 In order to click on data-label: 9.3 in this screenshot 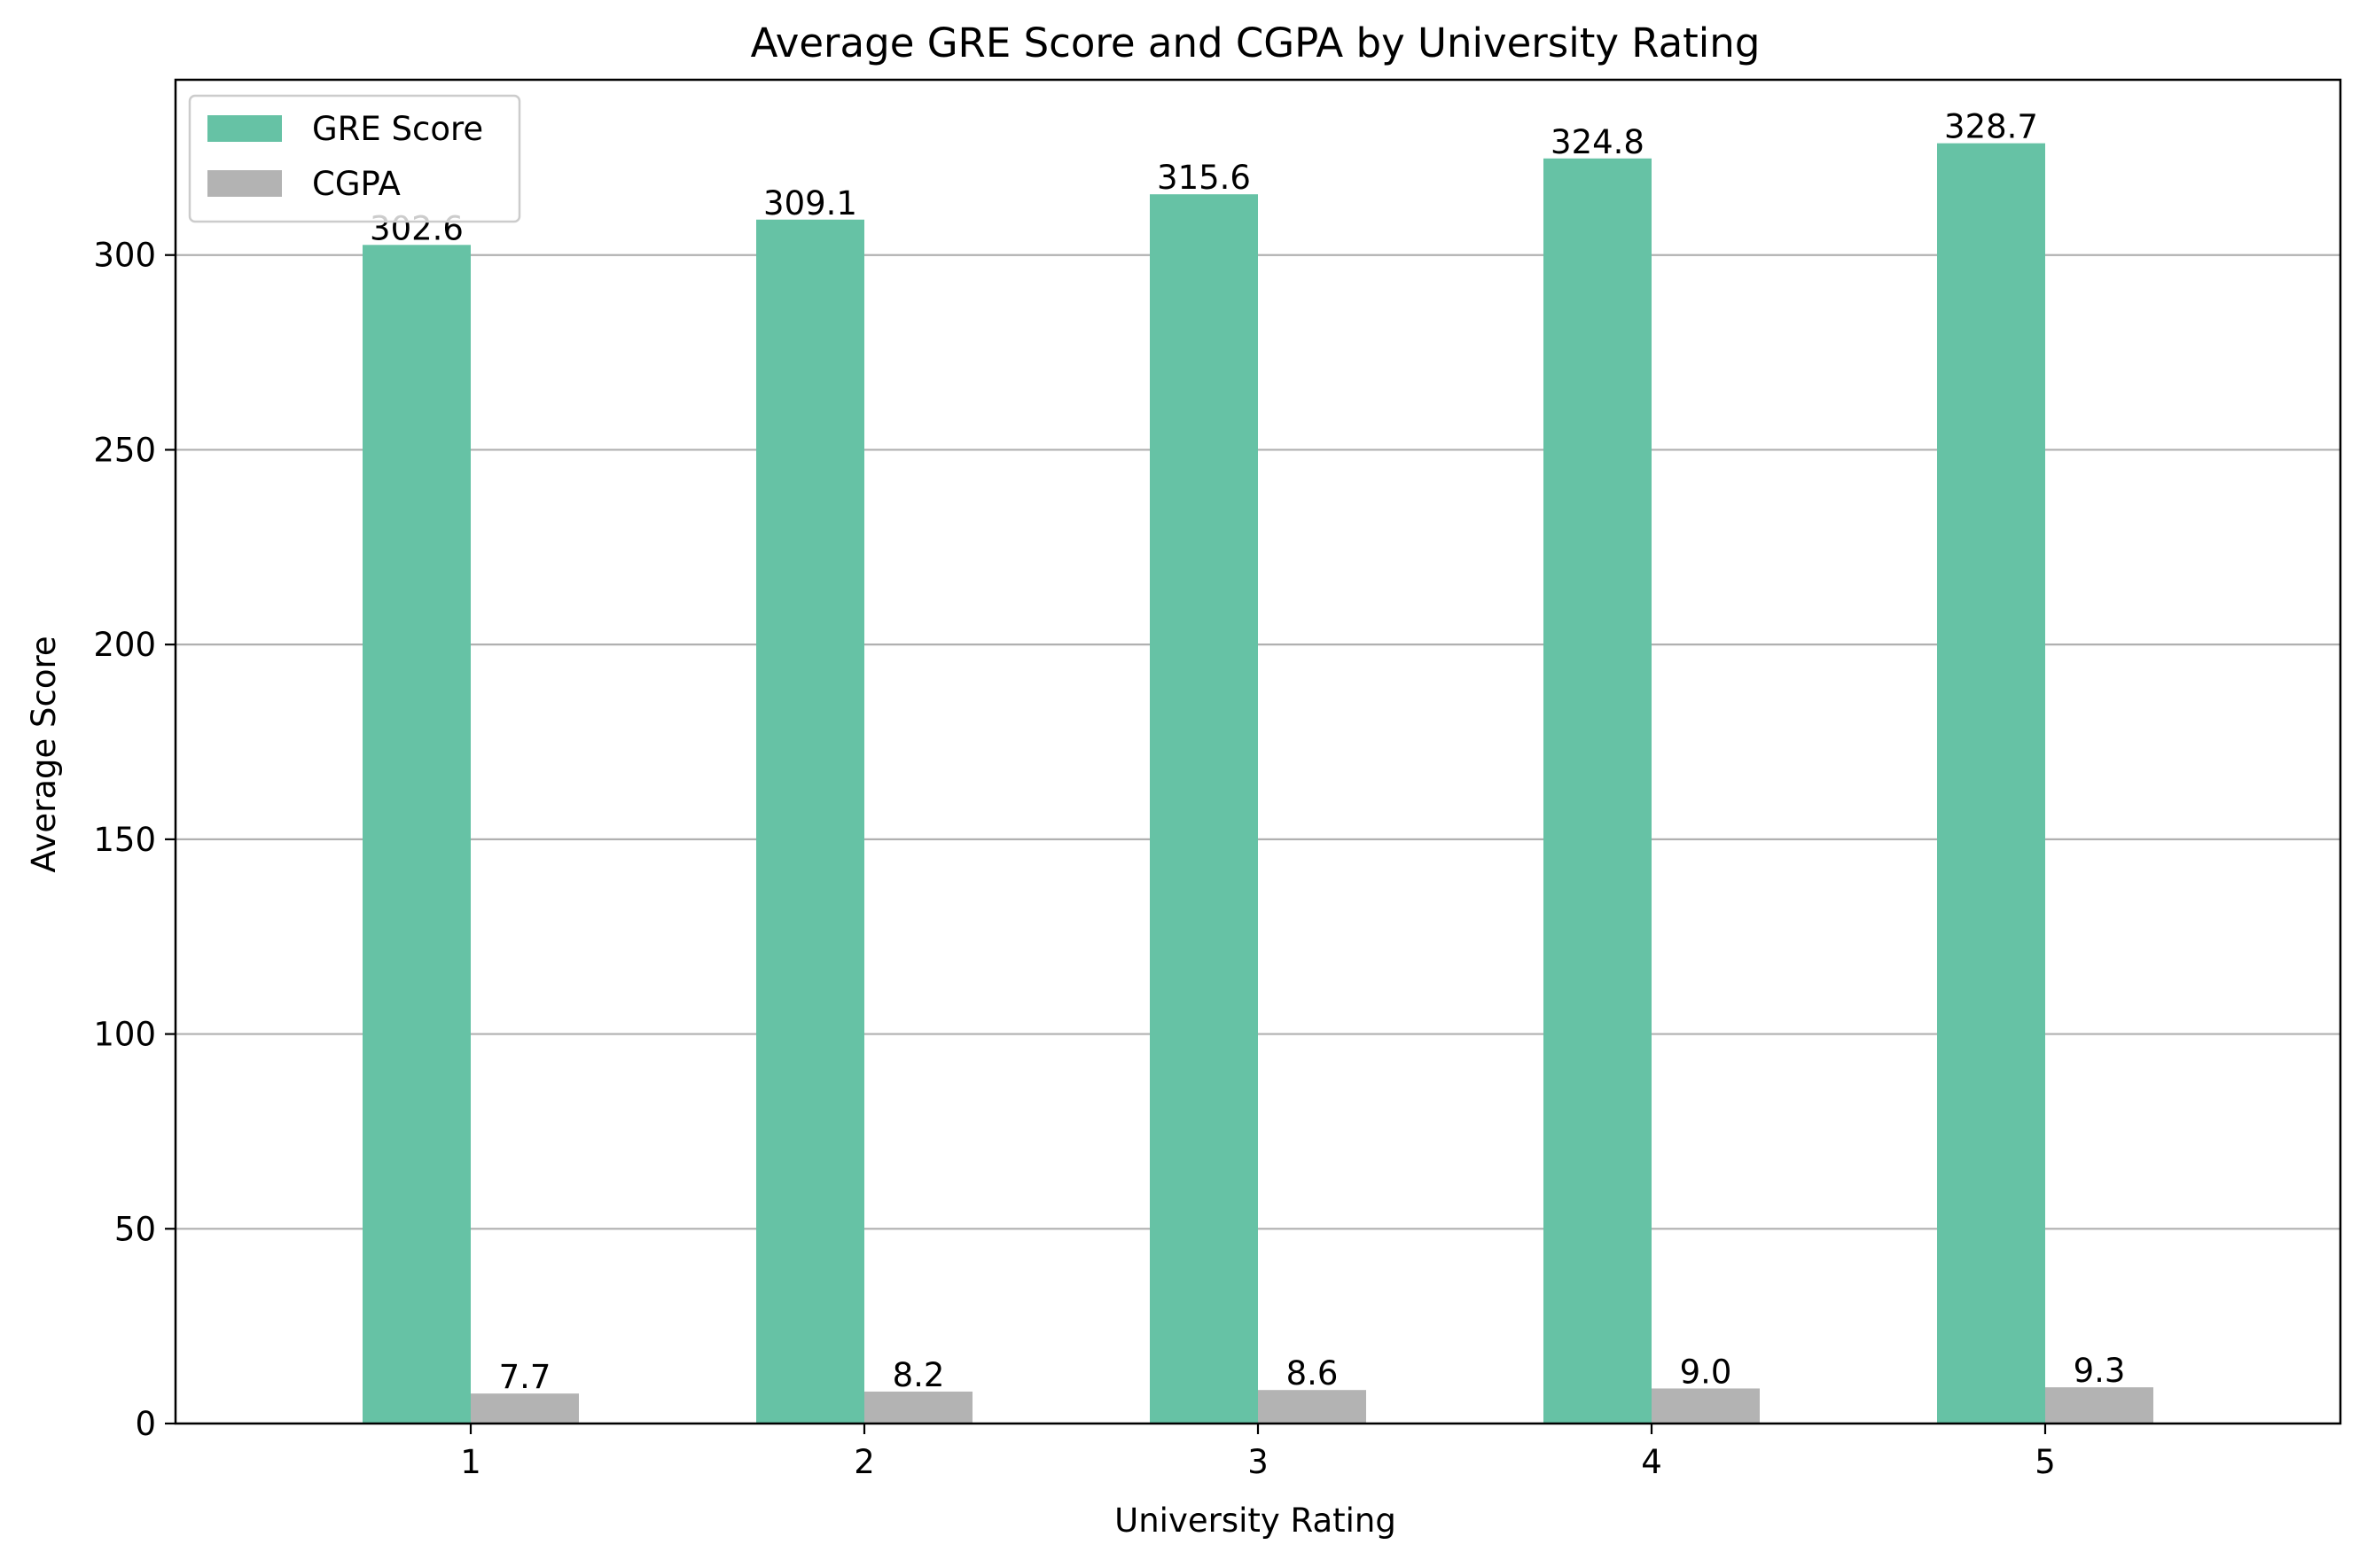, I will do `click(2100, 1371)`.